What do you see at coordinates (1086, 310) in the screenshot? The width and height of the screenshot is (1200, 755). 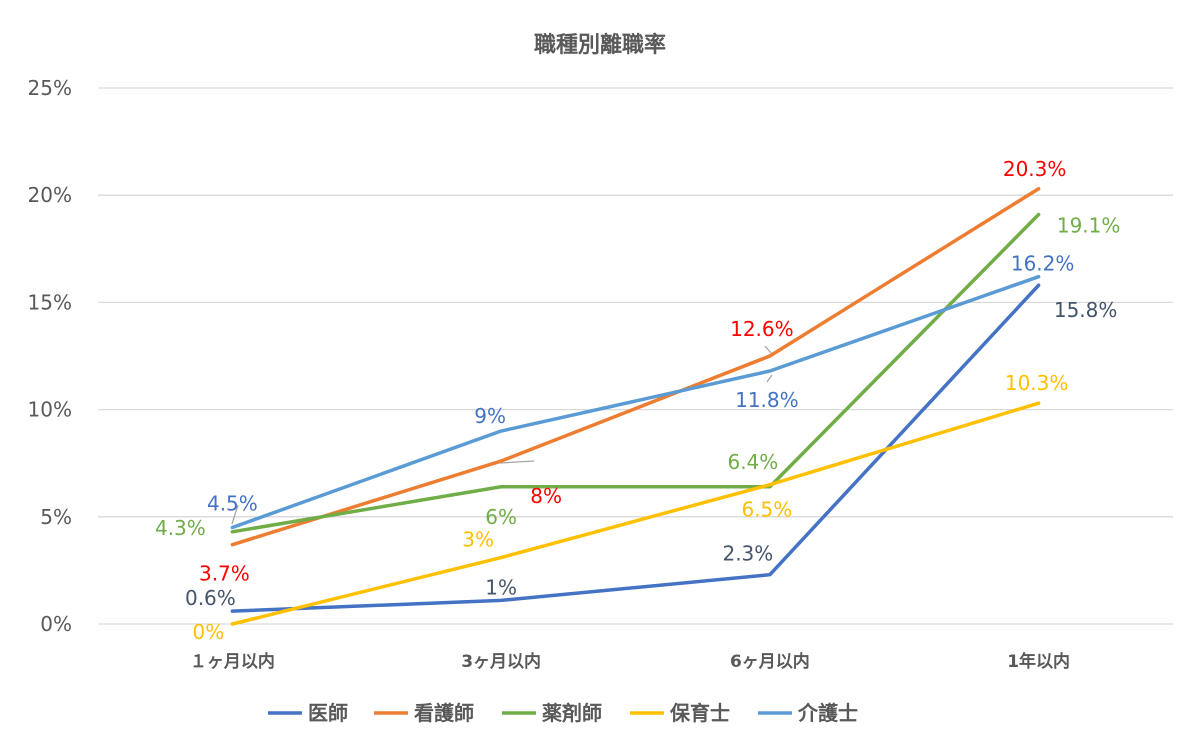 I see `data-label: 15.8%` at bounding box center [1086, 310].